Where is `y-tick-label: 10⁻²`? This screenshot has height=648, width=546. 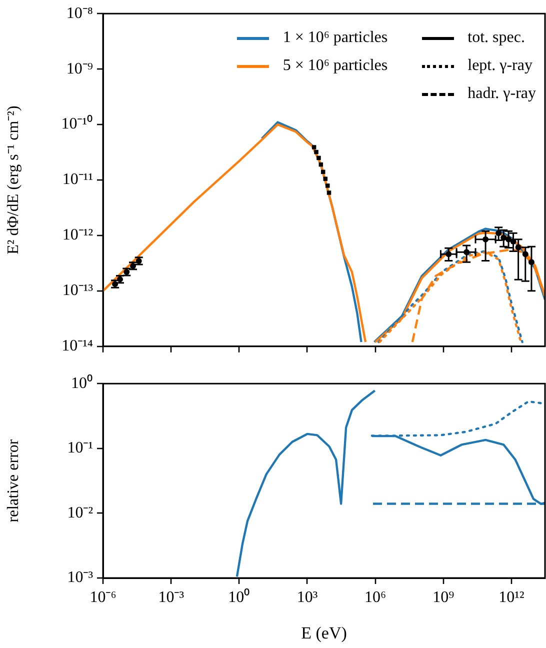 y-tick-label: 10⁻² is located at coordinates (80, 513).